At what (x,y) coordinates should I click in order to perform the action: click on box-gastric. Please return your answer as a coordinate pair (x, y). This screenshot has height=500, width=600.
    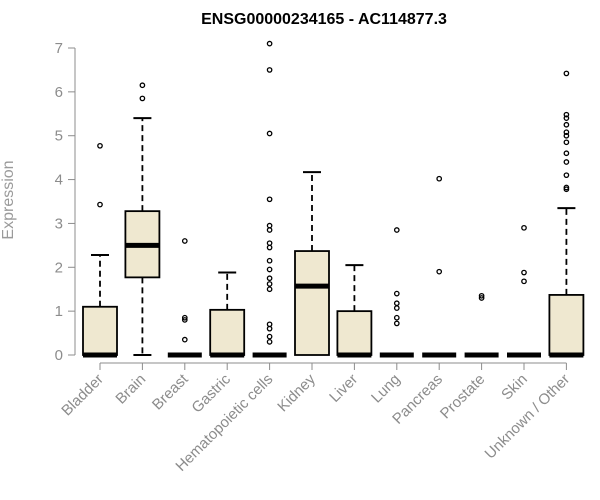
    Looking at the image, I should click on (227, 314).